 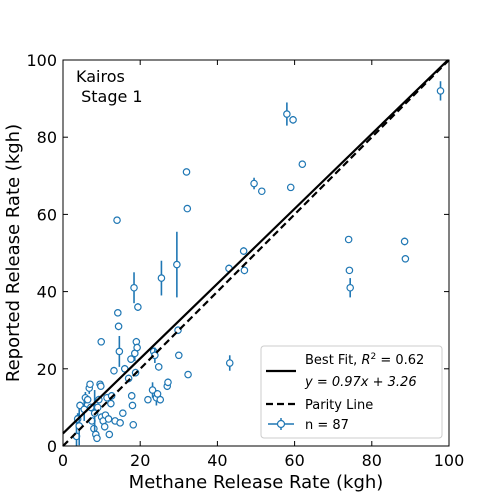 What do you see at coordinates (449, 460) in the screenshot?
I see `x-tick-label: 100` at bounding box center [449, 460].